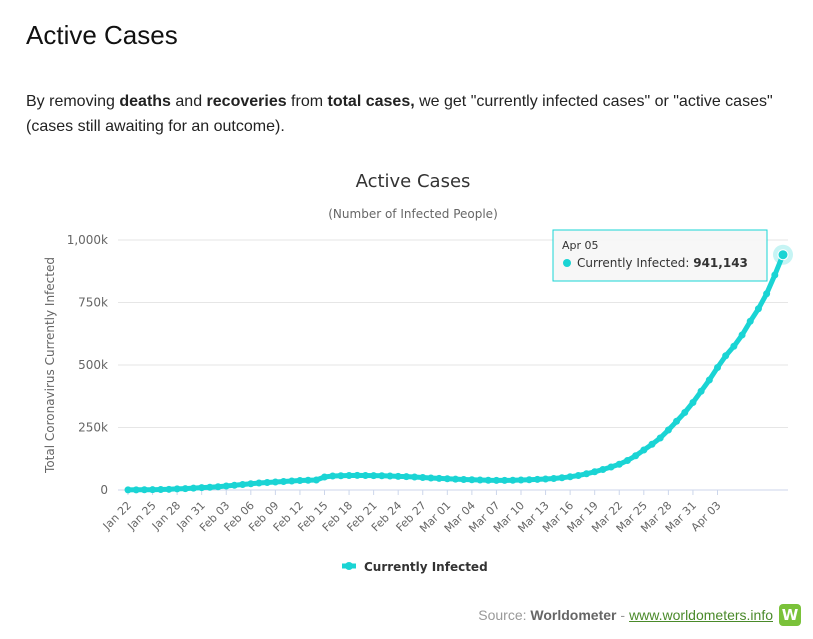 The height and width of the screenshot is (639, 813). I want to click on legend: Currently Infected, so click(415, 567).